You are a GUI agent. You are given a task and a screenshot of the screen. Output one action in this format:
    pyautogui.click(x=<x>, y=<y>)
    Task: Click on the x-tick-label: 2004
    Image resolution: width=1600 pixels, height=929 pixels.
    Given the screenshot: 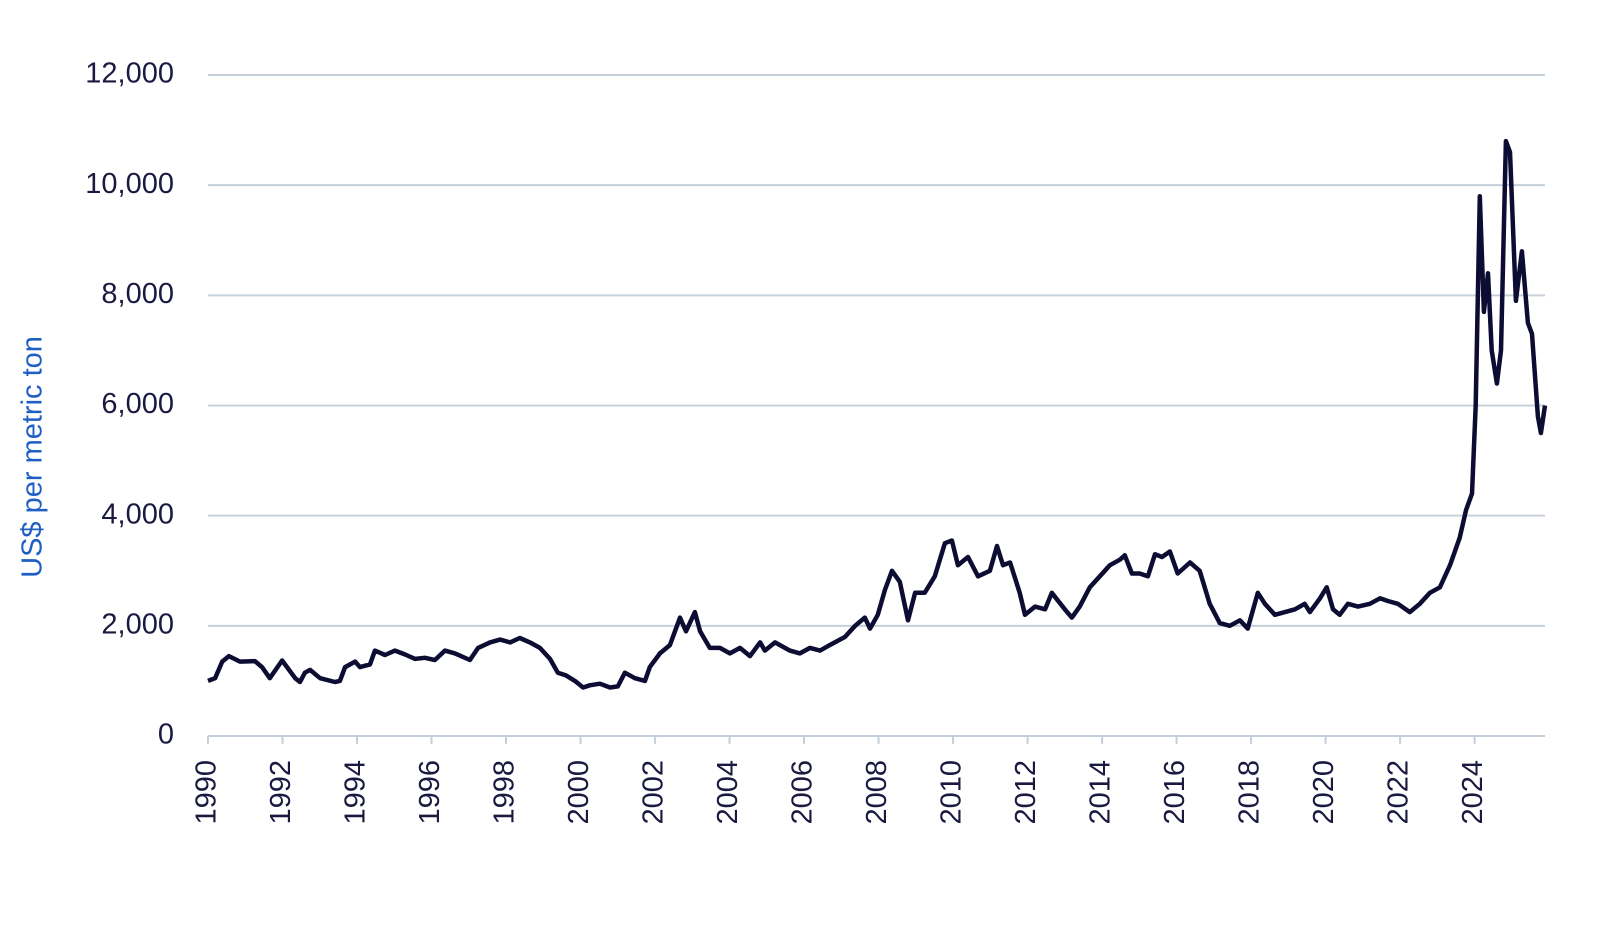 What is the action you would take?
    pyautogui.click(x=728, y=792)
    